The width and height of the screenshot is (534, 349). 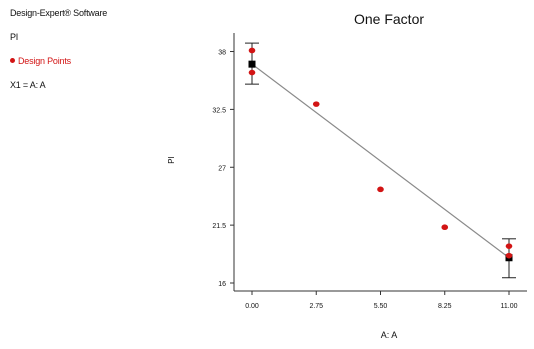 What do you see at coordinates (252, 64) in the screenshot?
I see `mean-marker` at bounding box center [252, 64].